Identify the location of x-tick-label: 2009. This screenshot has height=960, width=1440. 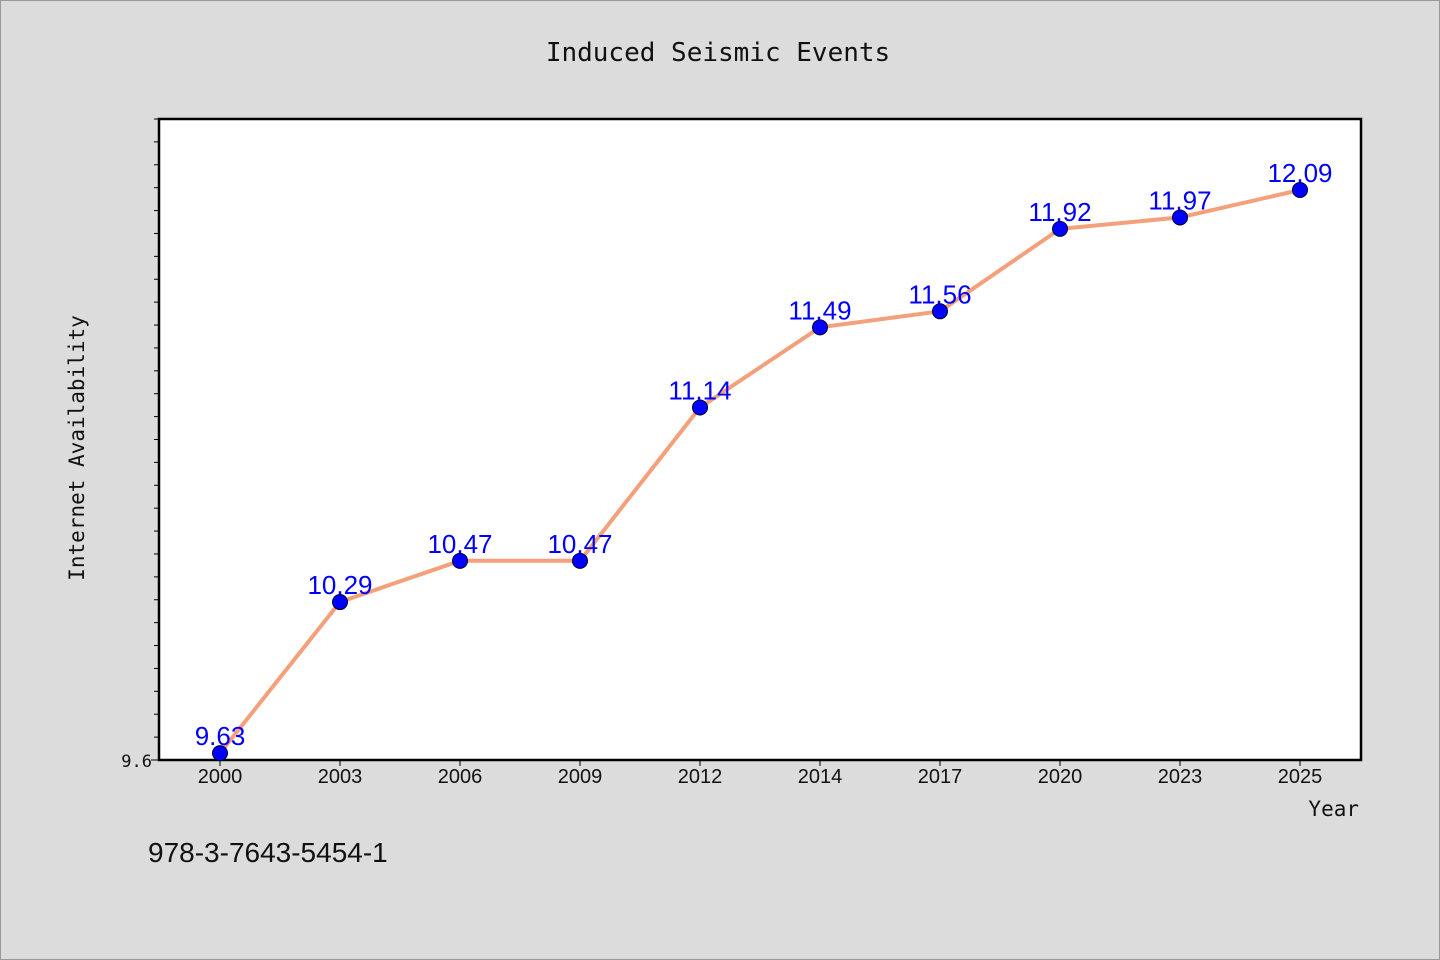
(580, 777).